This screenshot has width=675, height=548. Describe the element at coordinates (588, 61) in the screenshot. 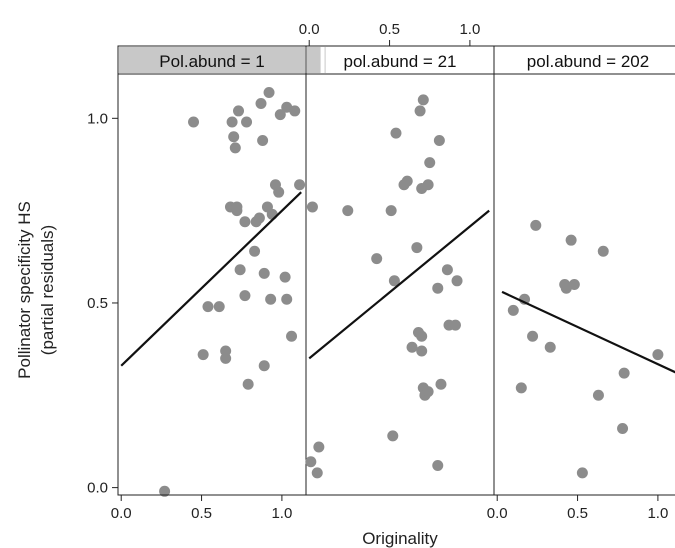

I see `strip-label-3: pol.abund = 202` at that location.